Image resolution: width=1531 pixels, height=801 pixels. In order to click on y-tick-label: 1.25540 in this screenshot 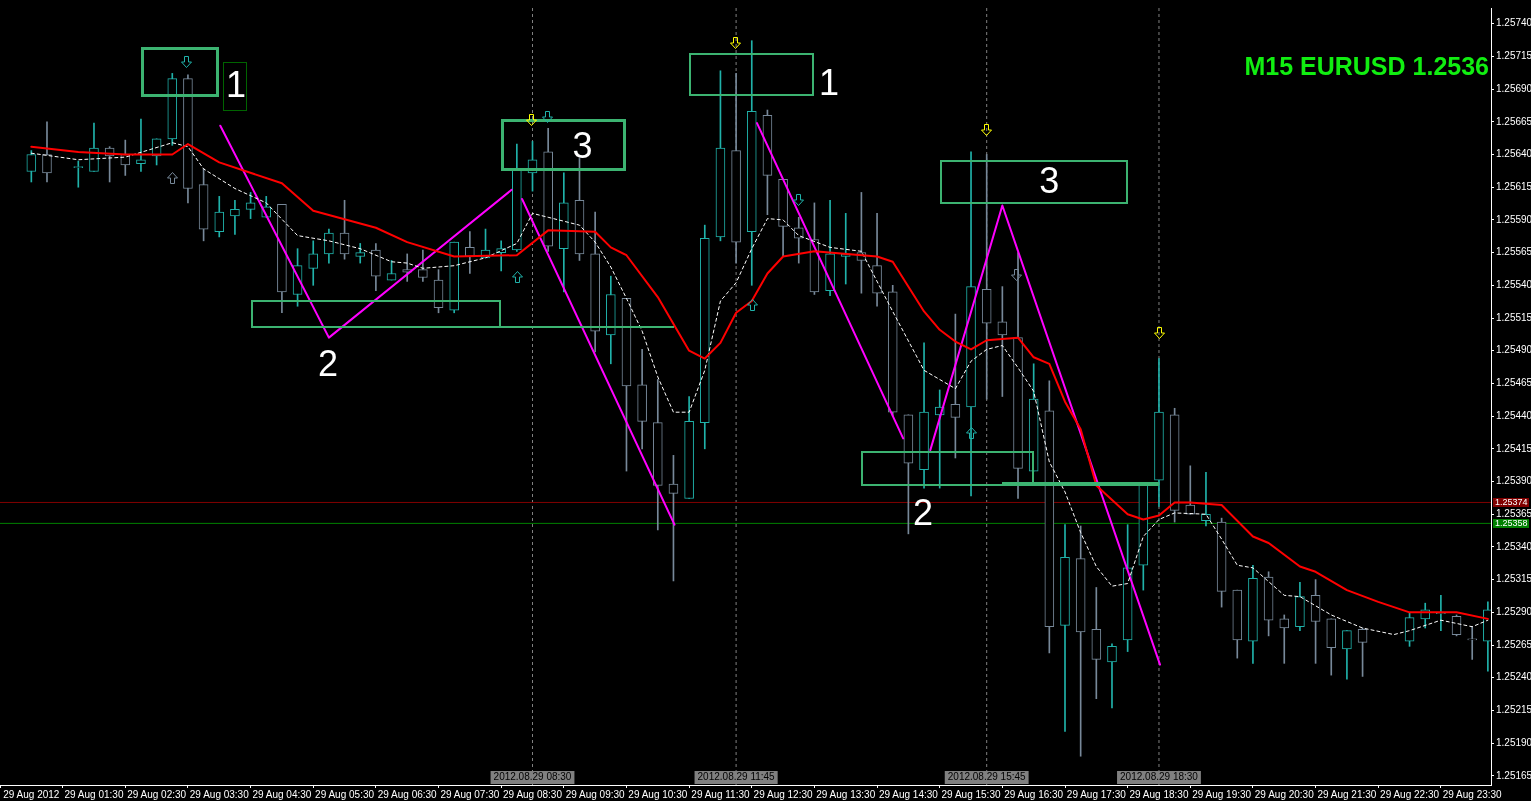, I will do `click(1513, 285)`.